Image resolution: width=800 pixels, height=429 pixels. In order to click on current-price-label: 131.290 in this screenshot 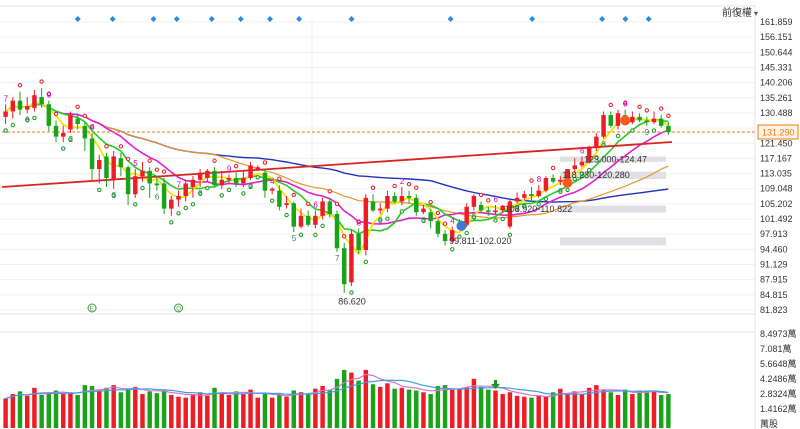, I will do `click(778, 132)`.